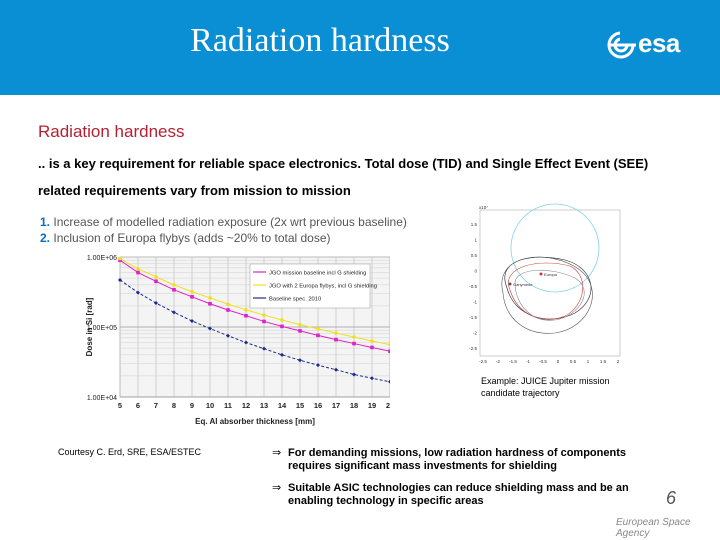  What do you see at coordinates (588, 361) in the screenshot?
I see `x-tick-label: 1` at bounding box center [588, 361].